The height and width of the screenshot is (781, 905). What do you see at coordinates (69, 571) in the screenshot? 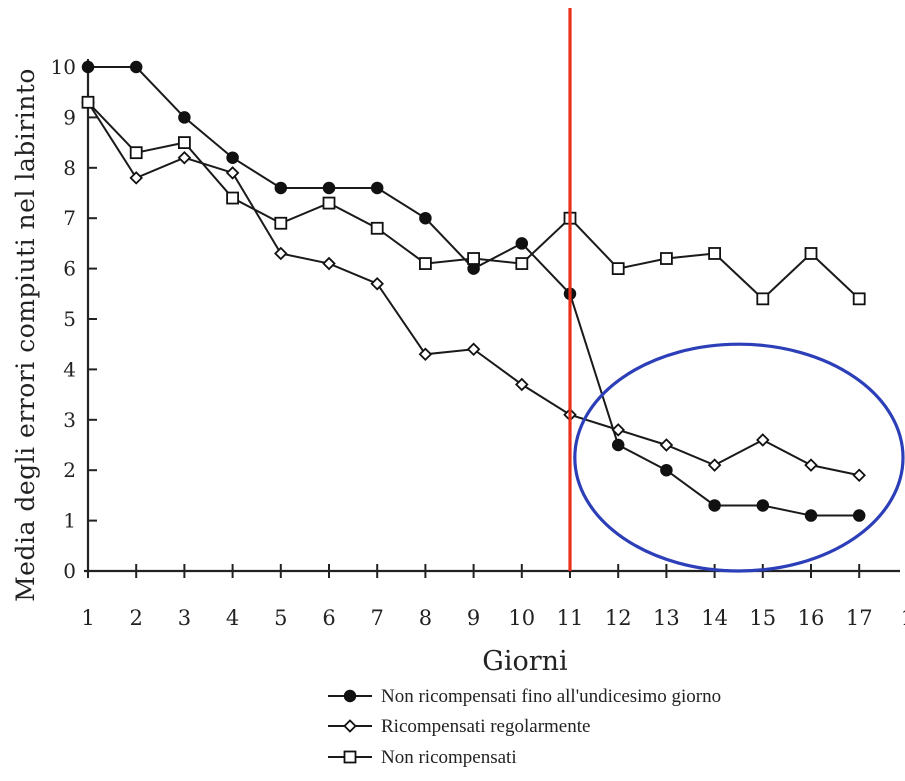
I see `y-tick-label: 0` at bounding box center [69, 571].